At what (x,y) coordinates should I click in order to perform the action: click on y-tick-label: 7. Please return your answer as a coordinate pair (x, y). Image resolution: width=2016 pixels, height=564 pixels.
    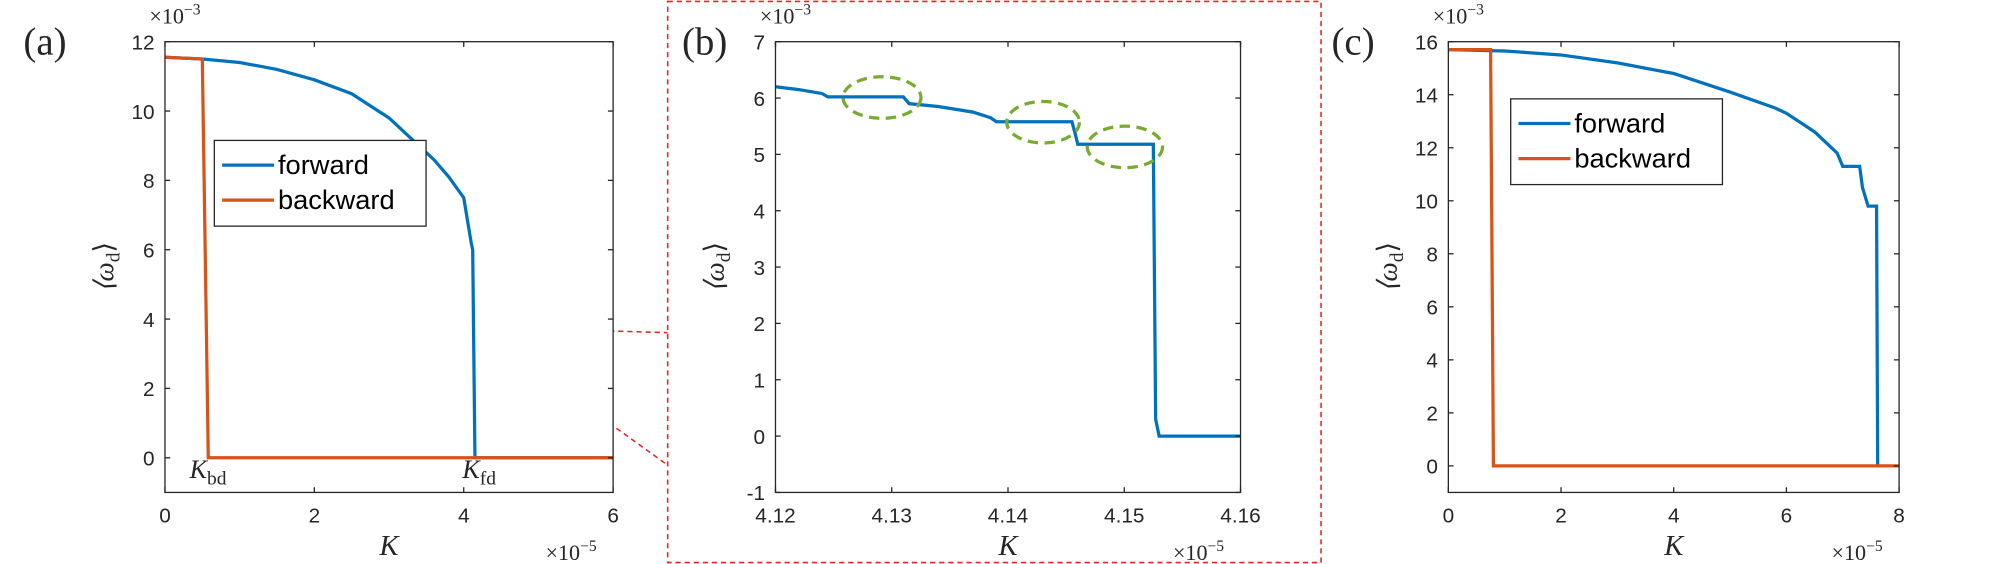
    Looking at the image, I should click on (760, 42).